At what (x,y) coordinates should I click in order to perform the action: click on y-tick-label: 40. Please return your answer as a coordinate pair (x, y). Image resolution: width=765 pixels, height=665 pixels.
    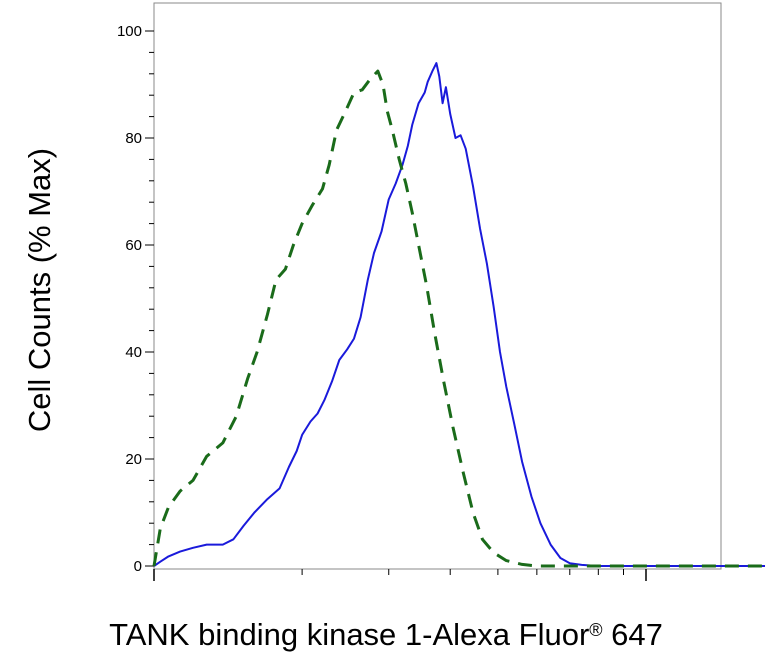
    Looking at the image, I should click on (133, 352).